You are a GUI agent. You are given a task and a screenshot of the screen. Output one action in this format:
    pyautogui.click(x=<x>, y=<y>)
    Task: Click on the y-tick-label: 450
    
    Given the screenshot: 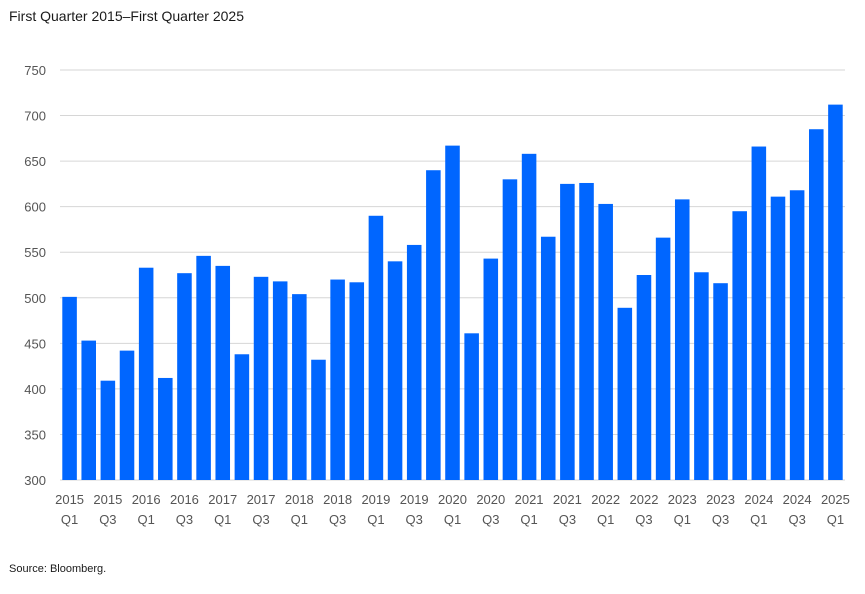 What is the action you would take?
    pyautogui.click(x=35, y=343)
    